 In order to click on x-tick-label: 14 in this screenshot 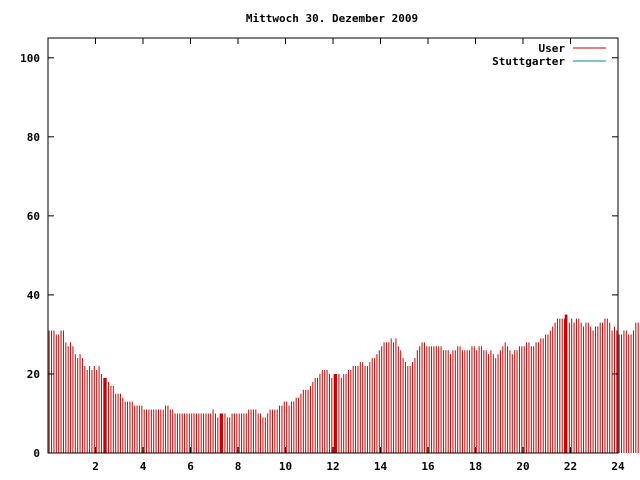, I will do `click(381, 466)`.